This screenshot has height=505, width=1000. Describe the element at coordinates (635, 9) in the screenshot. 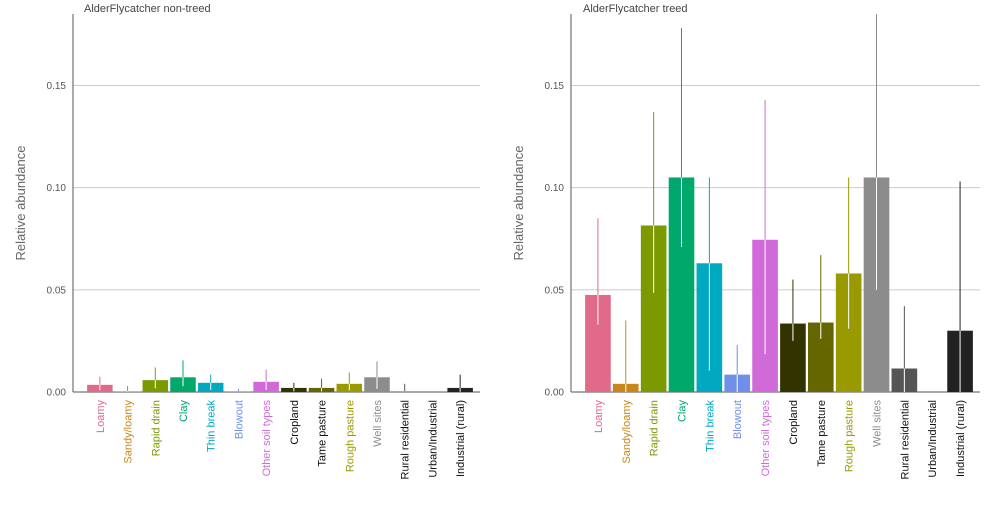

I see `chart-title: AlderFlycatcher treed` at that location.